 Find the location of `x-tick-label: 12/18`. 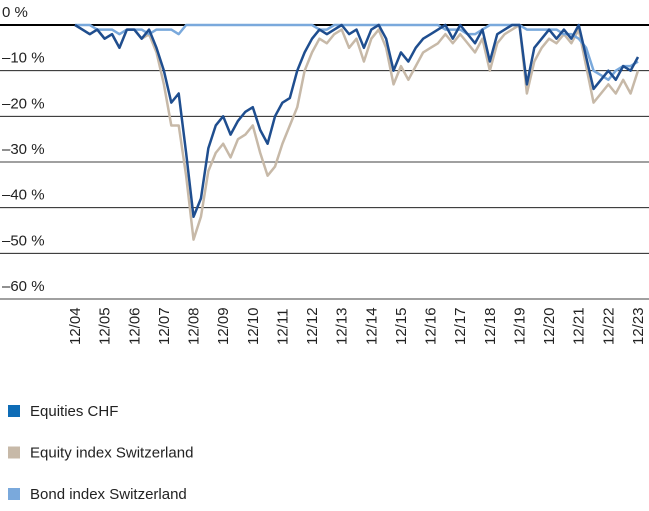

x-tick-label: 12/18 is located at coordinates (490, 326).